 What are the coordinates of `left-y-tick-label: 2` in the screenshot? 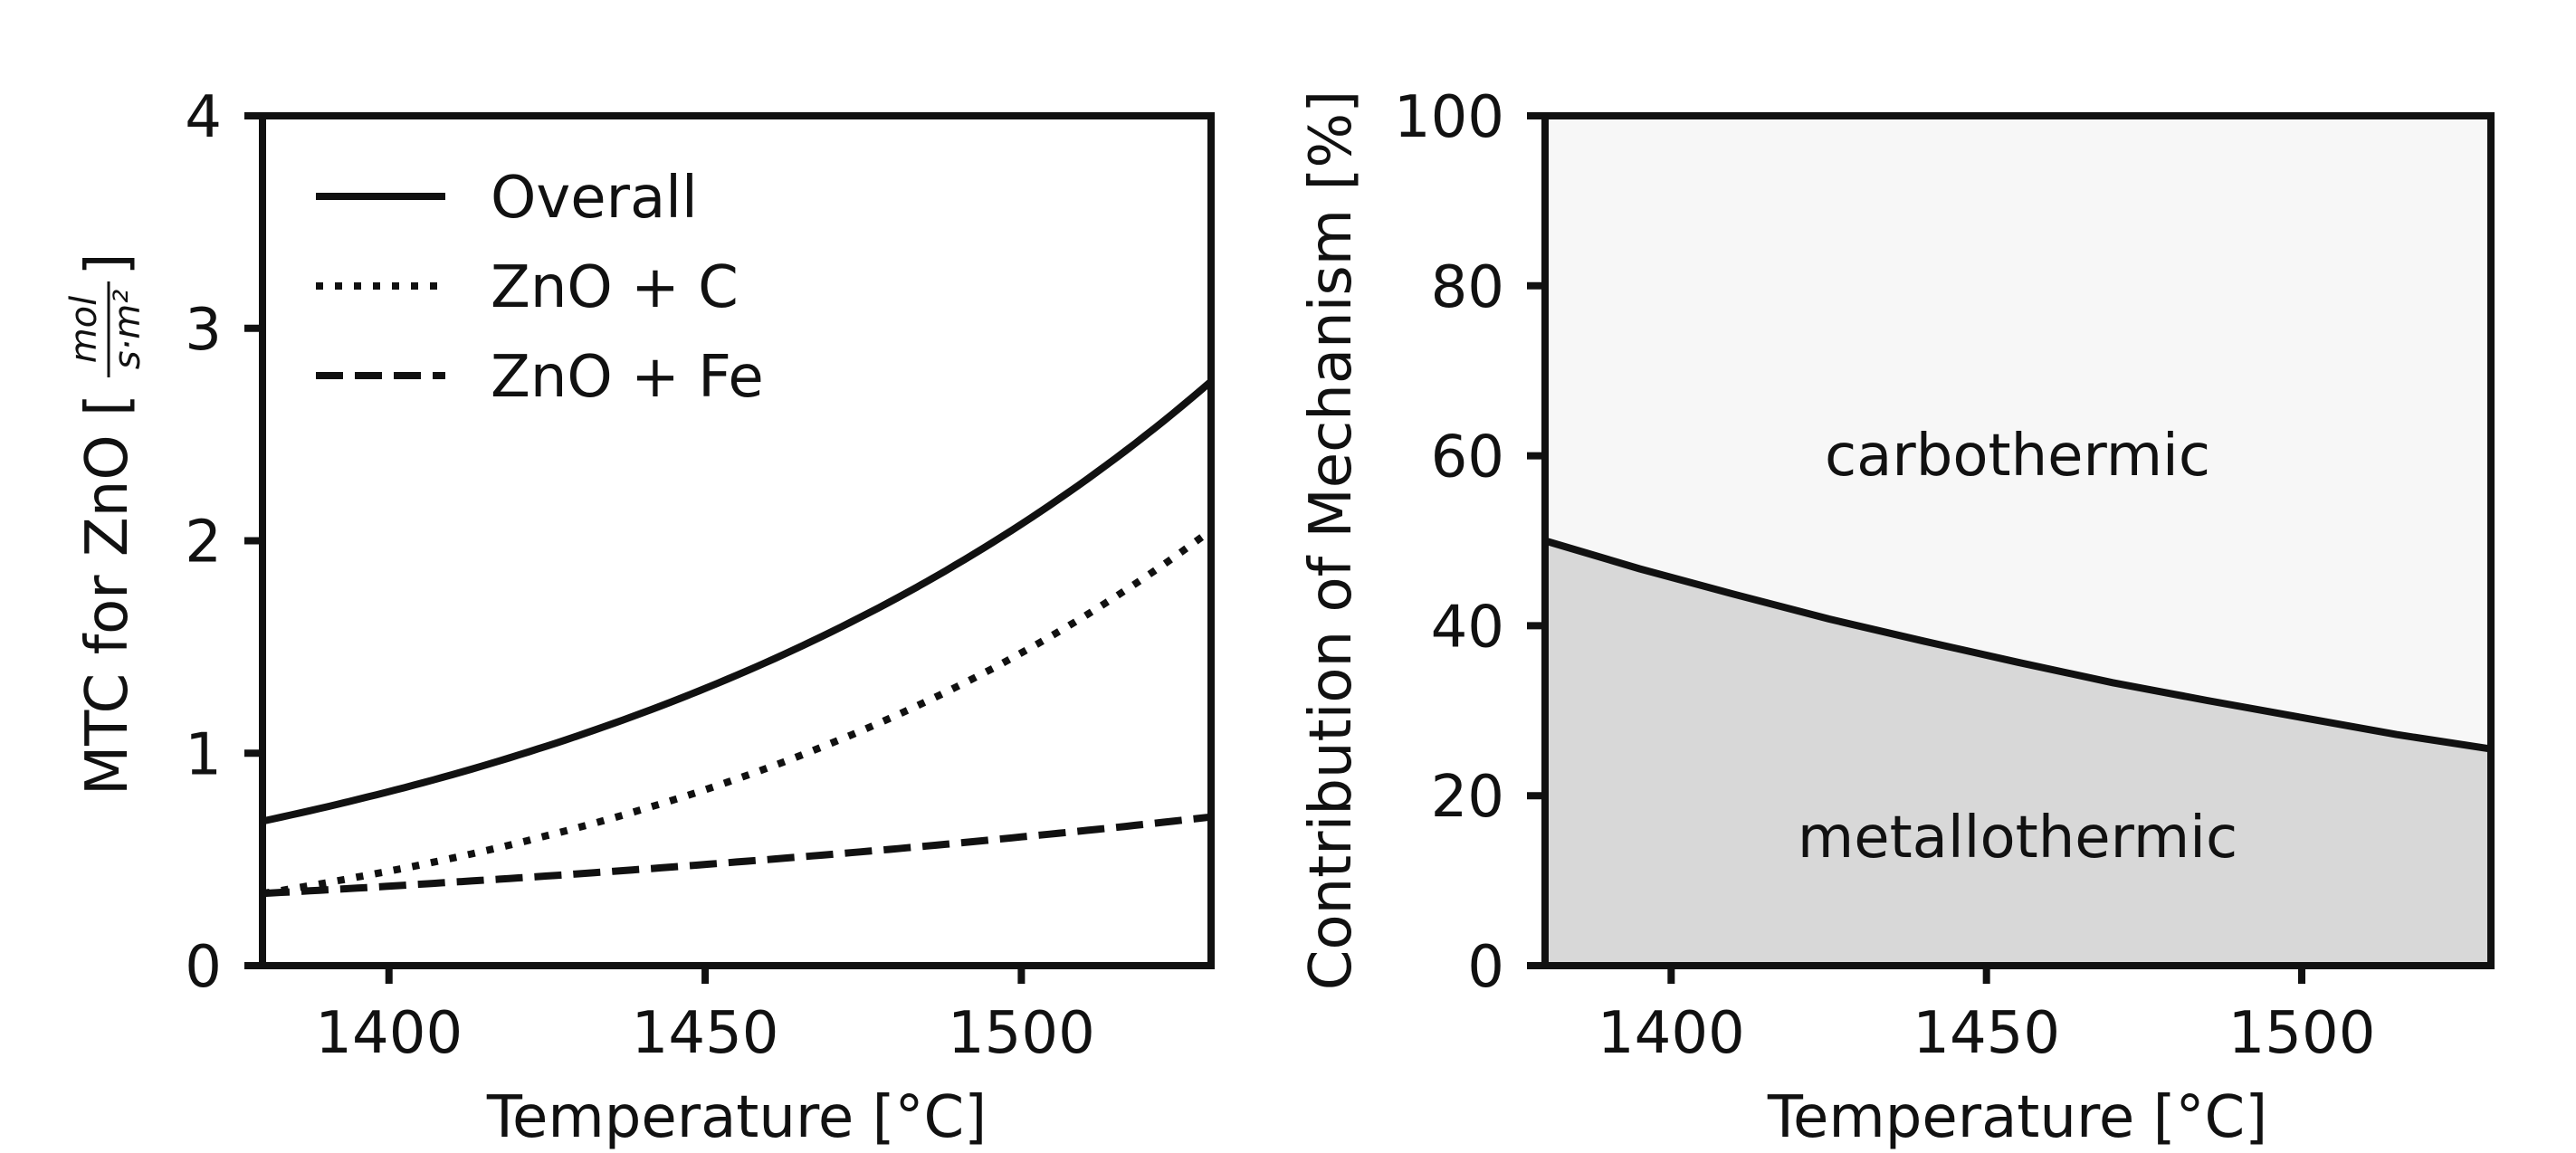 It's located at (204, 543).